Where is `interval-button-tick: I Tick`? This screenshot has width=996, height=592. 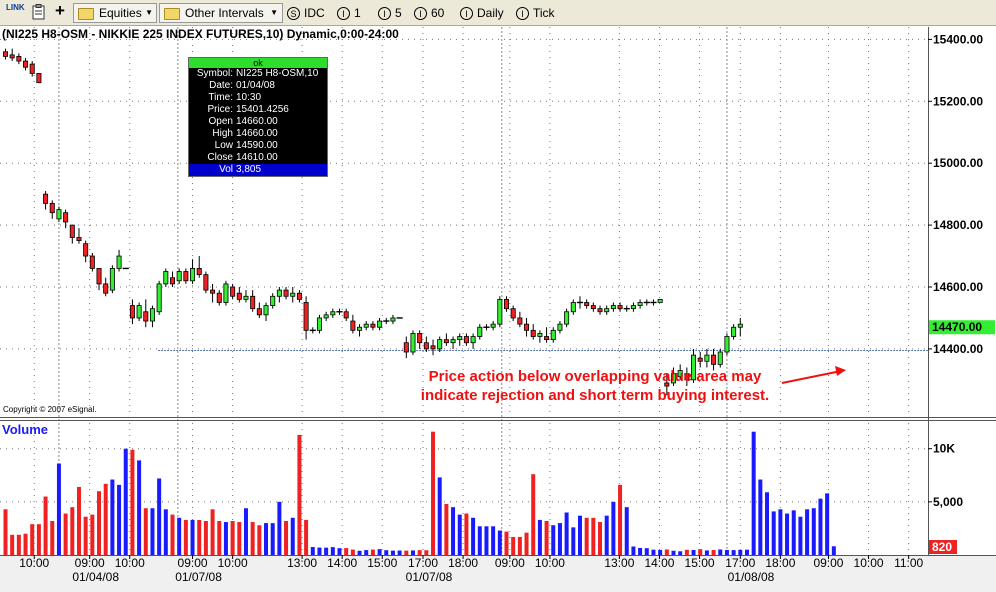
interval-button-tick: I Tick is located at coordinates (535, 13).